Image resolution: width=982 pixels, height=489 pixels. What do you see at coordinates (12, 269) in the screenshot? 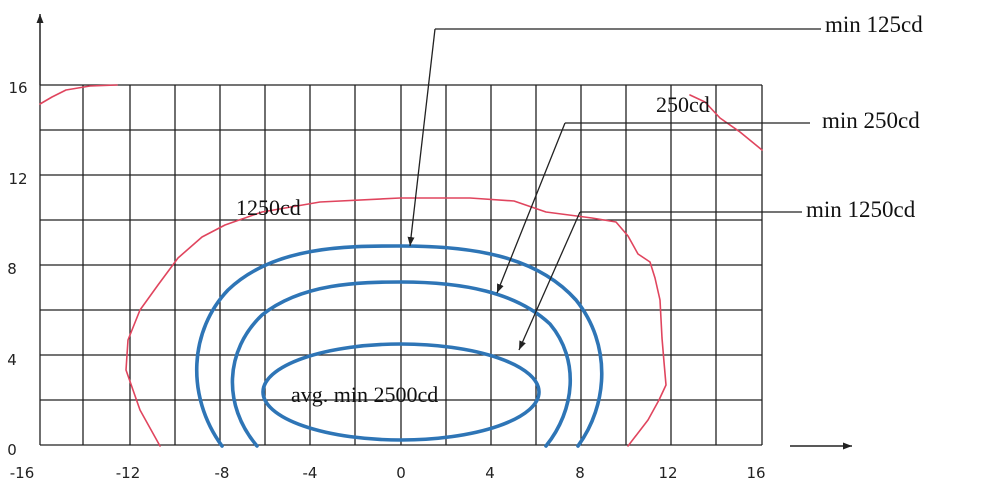
I see `y-tick-label: 8` at bounding box center [12, 269].